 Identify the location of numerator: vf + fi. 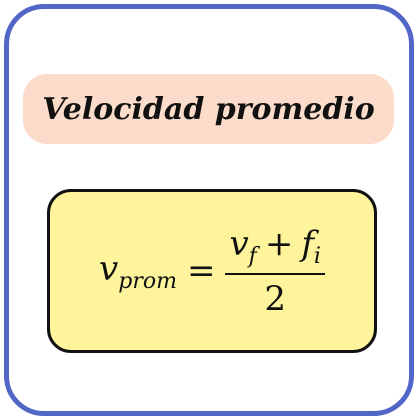
(275, 248).